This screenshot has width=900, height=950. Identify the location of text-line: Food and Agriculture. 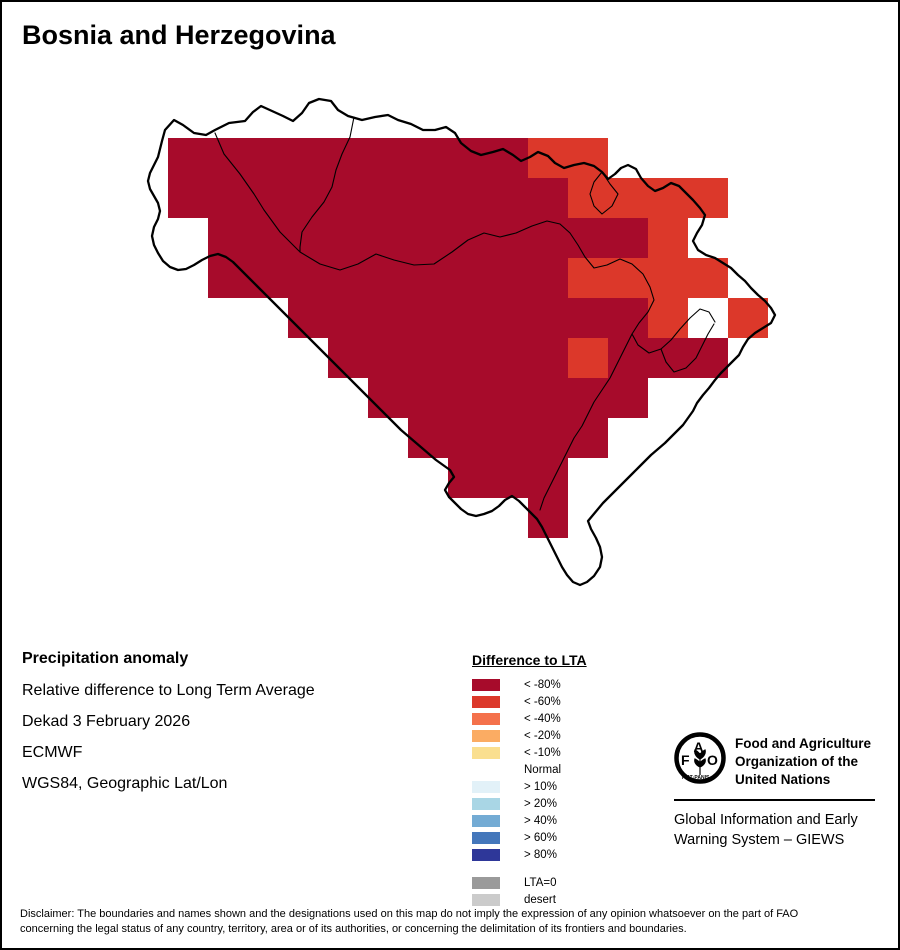
(803, 743).